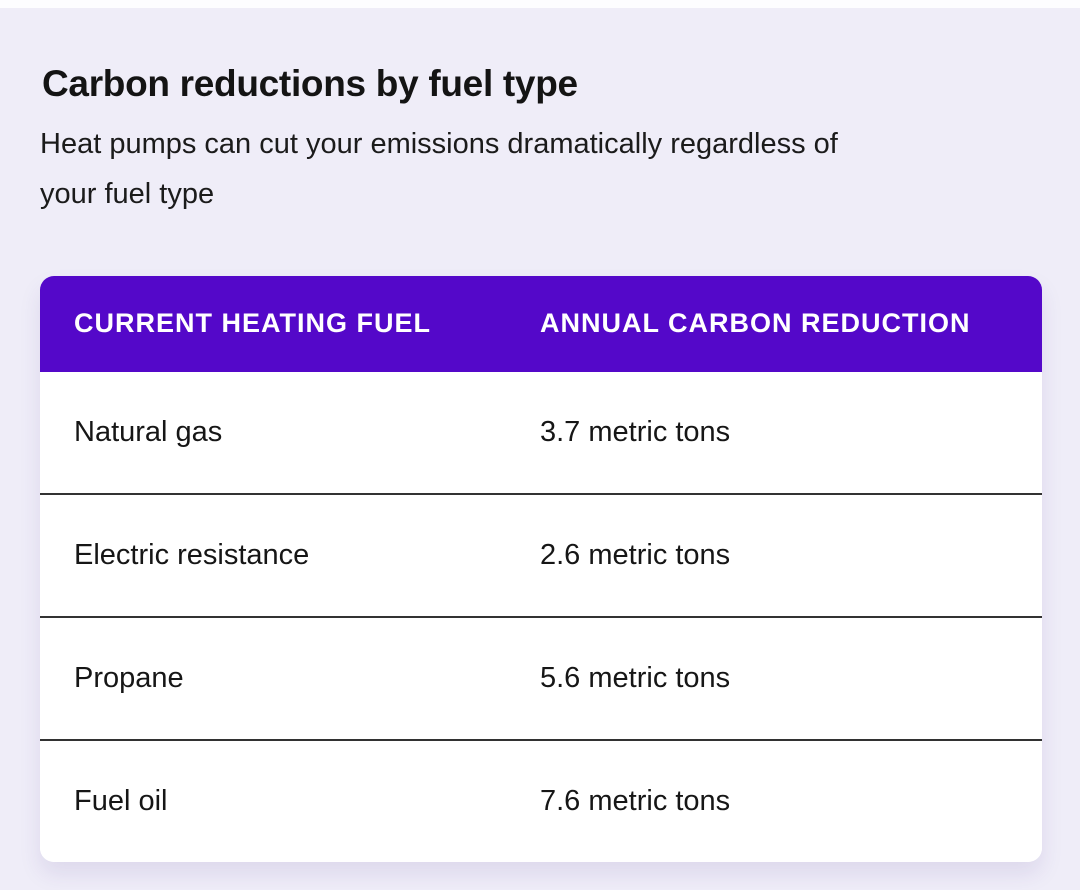 This screenshot has height=890, width=1080. What do you see at coordinates (148, 431) in the screenshot?
I see `fuel-type-cell: Natural gas` at bounding box center [148, 431].